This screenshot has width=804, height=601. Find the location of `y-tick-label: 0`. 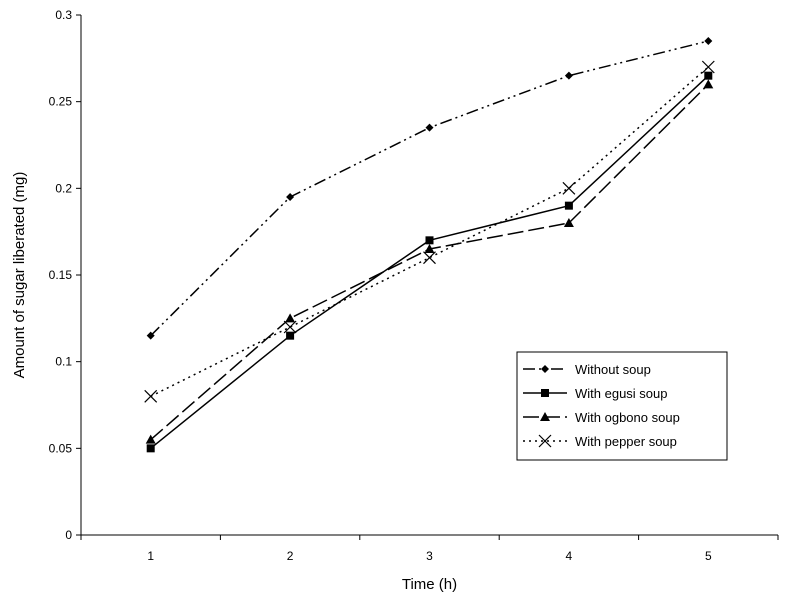

y-tick-label: 0 is located at coordinates (68, 535).